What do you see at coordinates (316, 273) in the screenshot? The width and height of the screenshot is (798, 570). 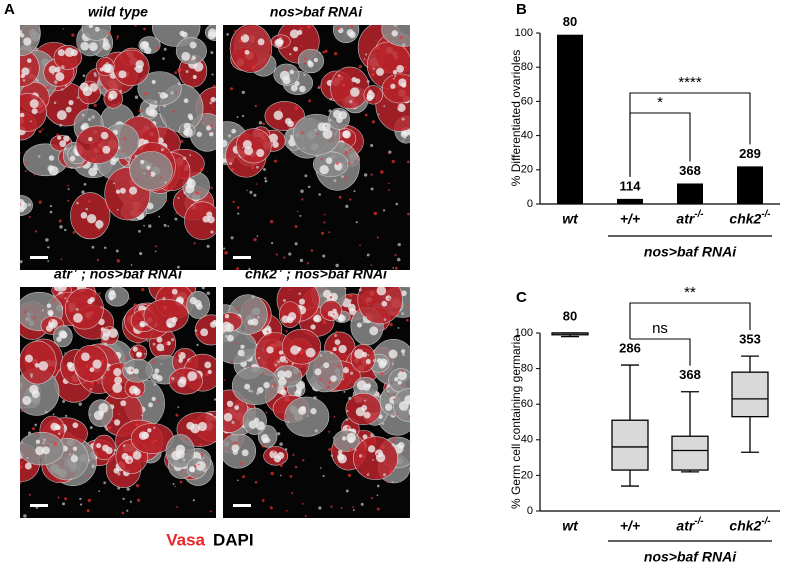 I see `image-label: chk2-/-; nos>baf RNAi` at bounding box center [316, 273].